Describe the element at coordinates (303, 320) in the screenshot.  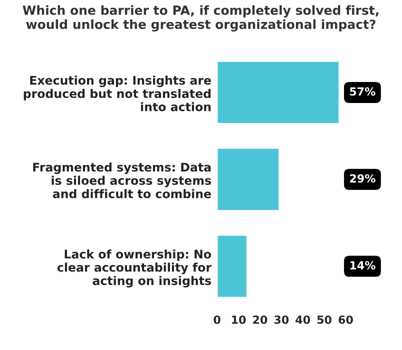
I see `x-tick-label: 40` at that location.